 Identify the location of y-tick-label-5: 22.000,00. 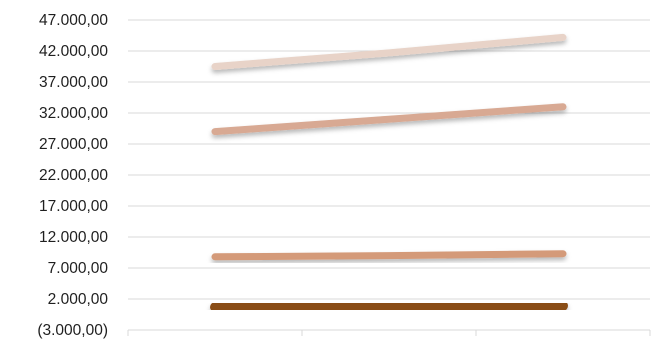
(73, 175).